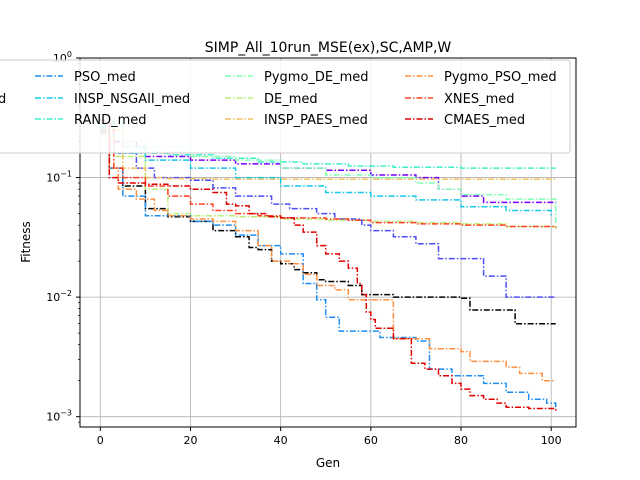 The image size is (640, 480). What do you see at coordinates (132, 99) in the screenshot?
I see `legend-entry-label: INSP_NSGAII_med` at bounding box center [132, 99].